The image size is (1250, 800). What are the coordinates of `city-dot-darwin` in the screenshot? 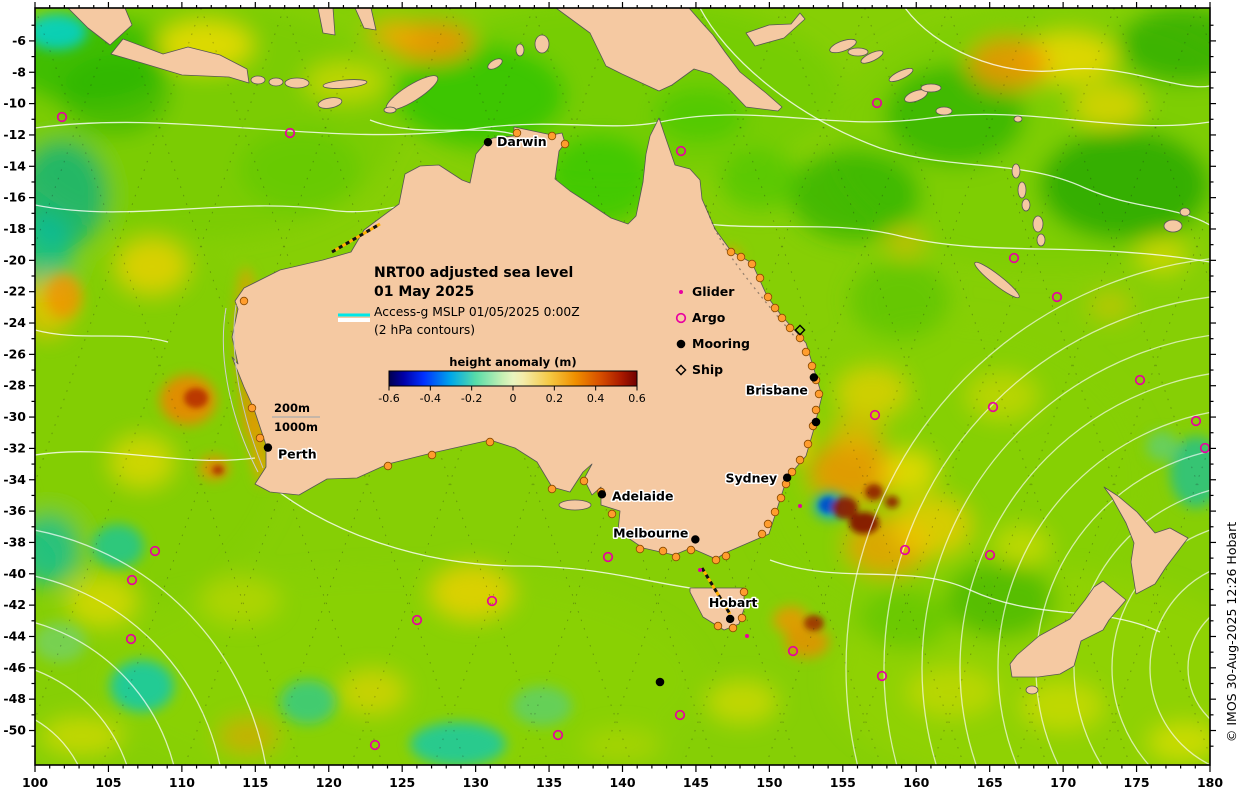 It's located at (488, 142).